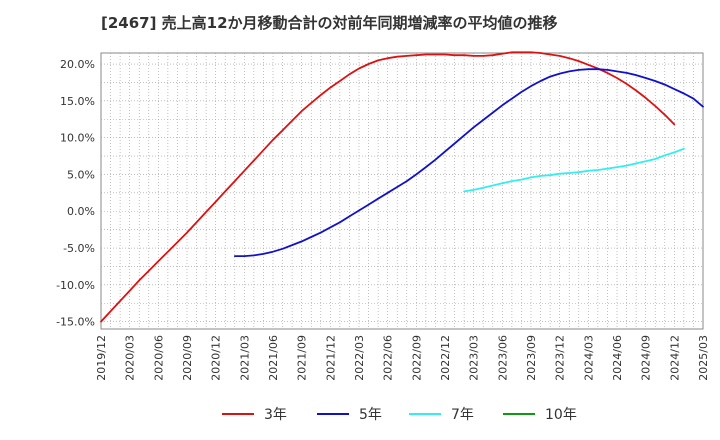  Describe the element at coordinates (77, 138) in the screenshot. I see `y-tick-label: 10.0%` at that location.